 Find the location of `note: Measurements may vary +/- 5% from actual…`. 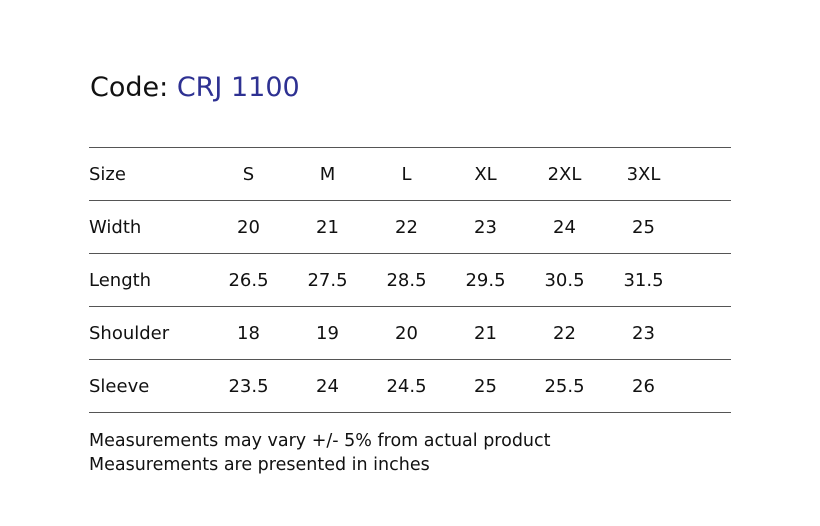

note: Measurements may vary +/- 5% from actual… is located at coordinates (320, 441).